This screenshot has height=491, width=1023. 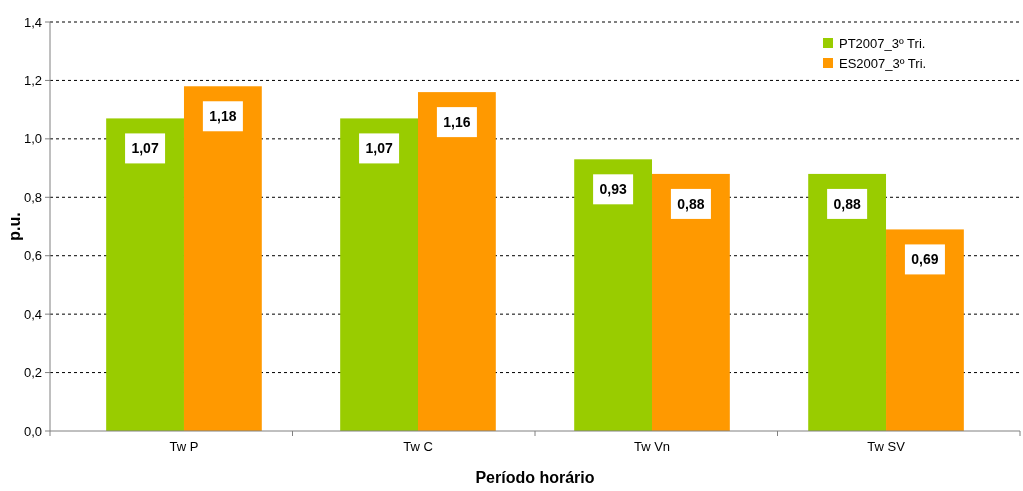 I want to click on data-label: 1,18, so click(x=223, y=116).